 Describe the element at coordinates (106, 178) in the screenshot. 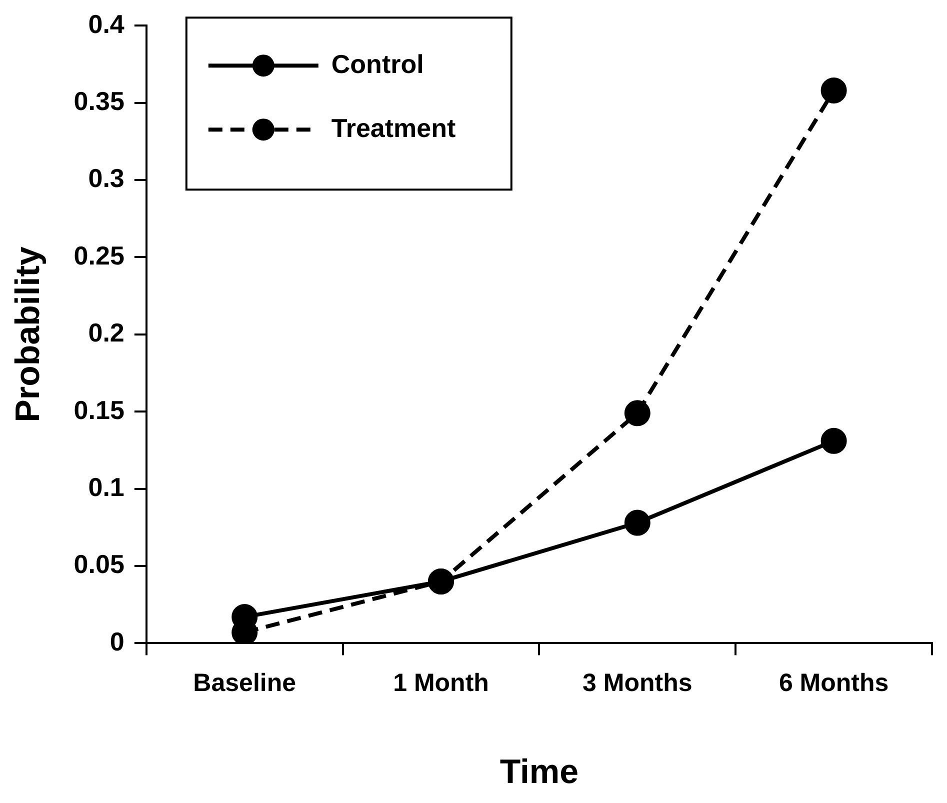

I see `y-tick-label: 0.3` at that location.